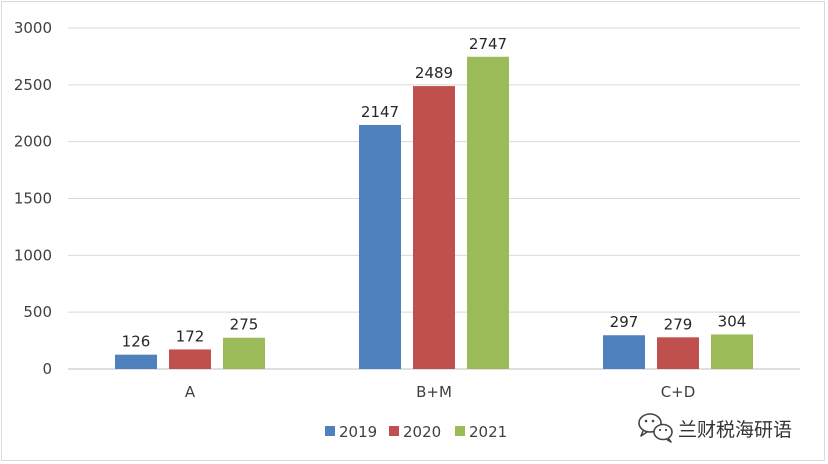 This screenshot has height=464, width=828. What do you see at coordinates (624, 322) in the screenshot?
I see `data-label: 297` at bounding box center [624, 322].